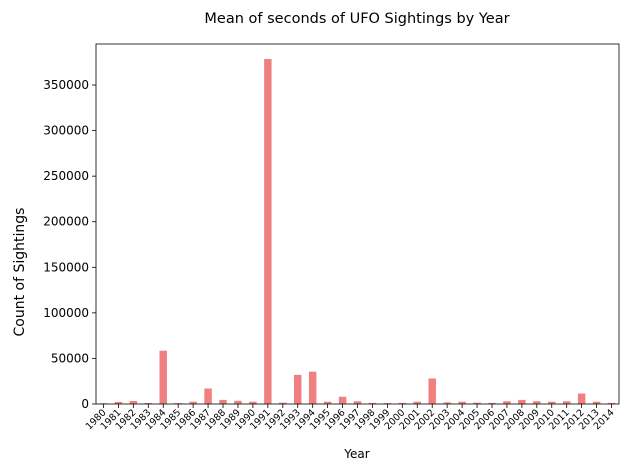  Describe the element at coordinates (356, 454) in the screenshot. I see `x-axis-label: Year` at that location.